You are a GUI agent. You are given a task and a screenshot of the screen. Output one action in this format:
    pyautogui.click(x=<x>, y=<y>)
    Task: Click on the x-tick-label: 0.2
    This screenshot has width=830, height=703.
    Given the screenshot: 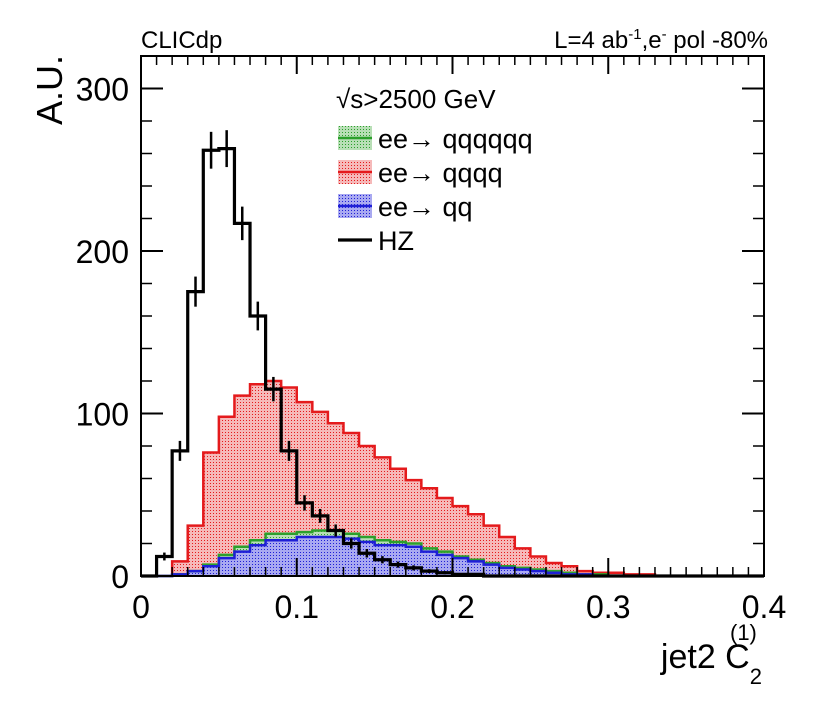 What is the action you would take?
    pyautogui.click(x=452, y=607)
    